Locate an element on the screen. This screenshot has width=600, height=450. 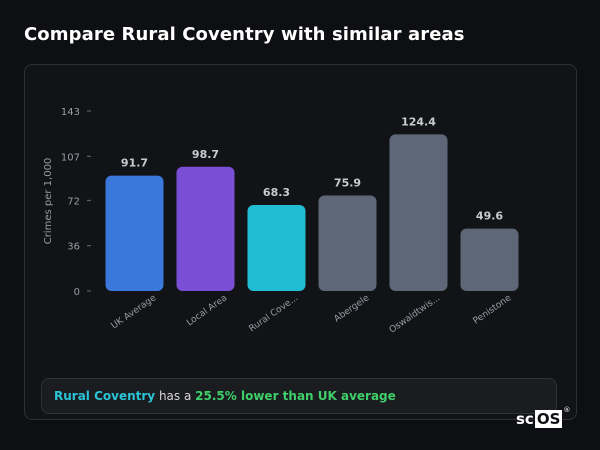
y-tick-label: 72 is located at coordinates (73, 201).